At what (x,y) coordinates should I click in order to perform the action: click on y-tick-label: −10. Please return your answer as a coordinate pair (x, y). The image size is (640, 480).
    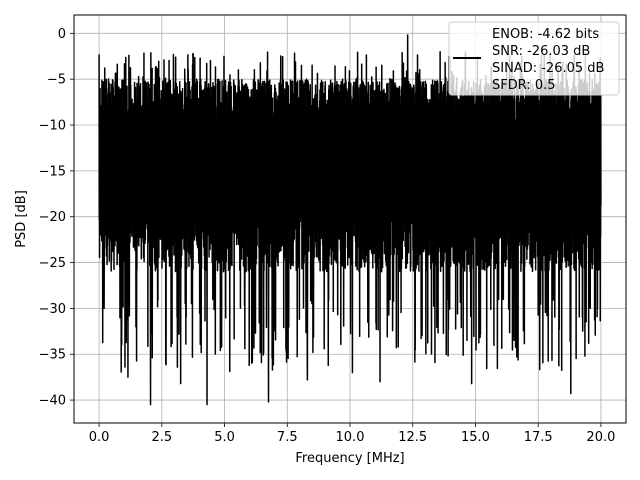
    Looking at the image, I should click on (52, 126).